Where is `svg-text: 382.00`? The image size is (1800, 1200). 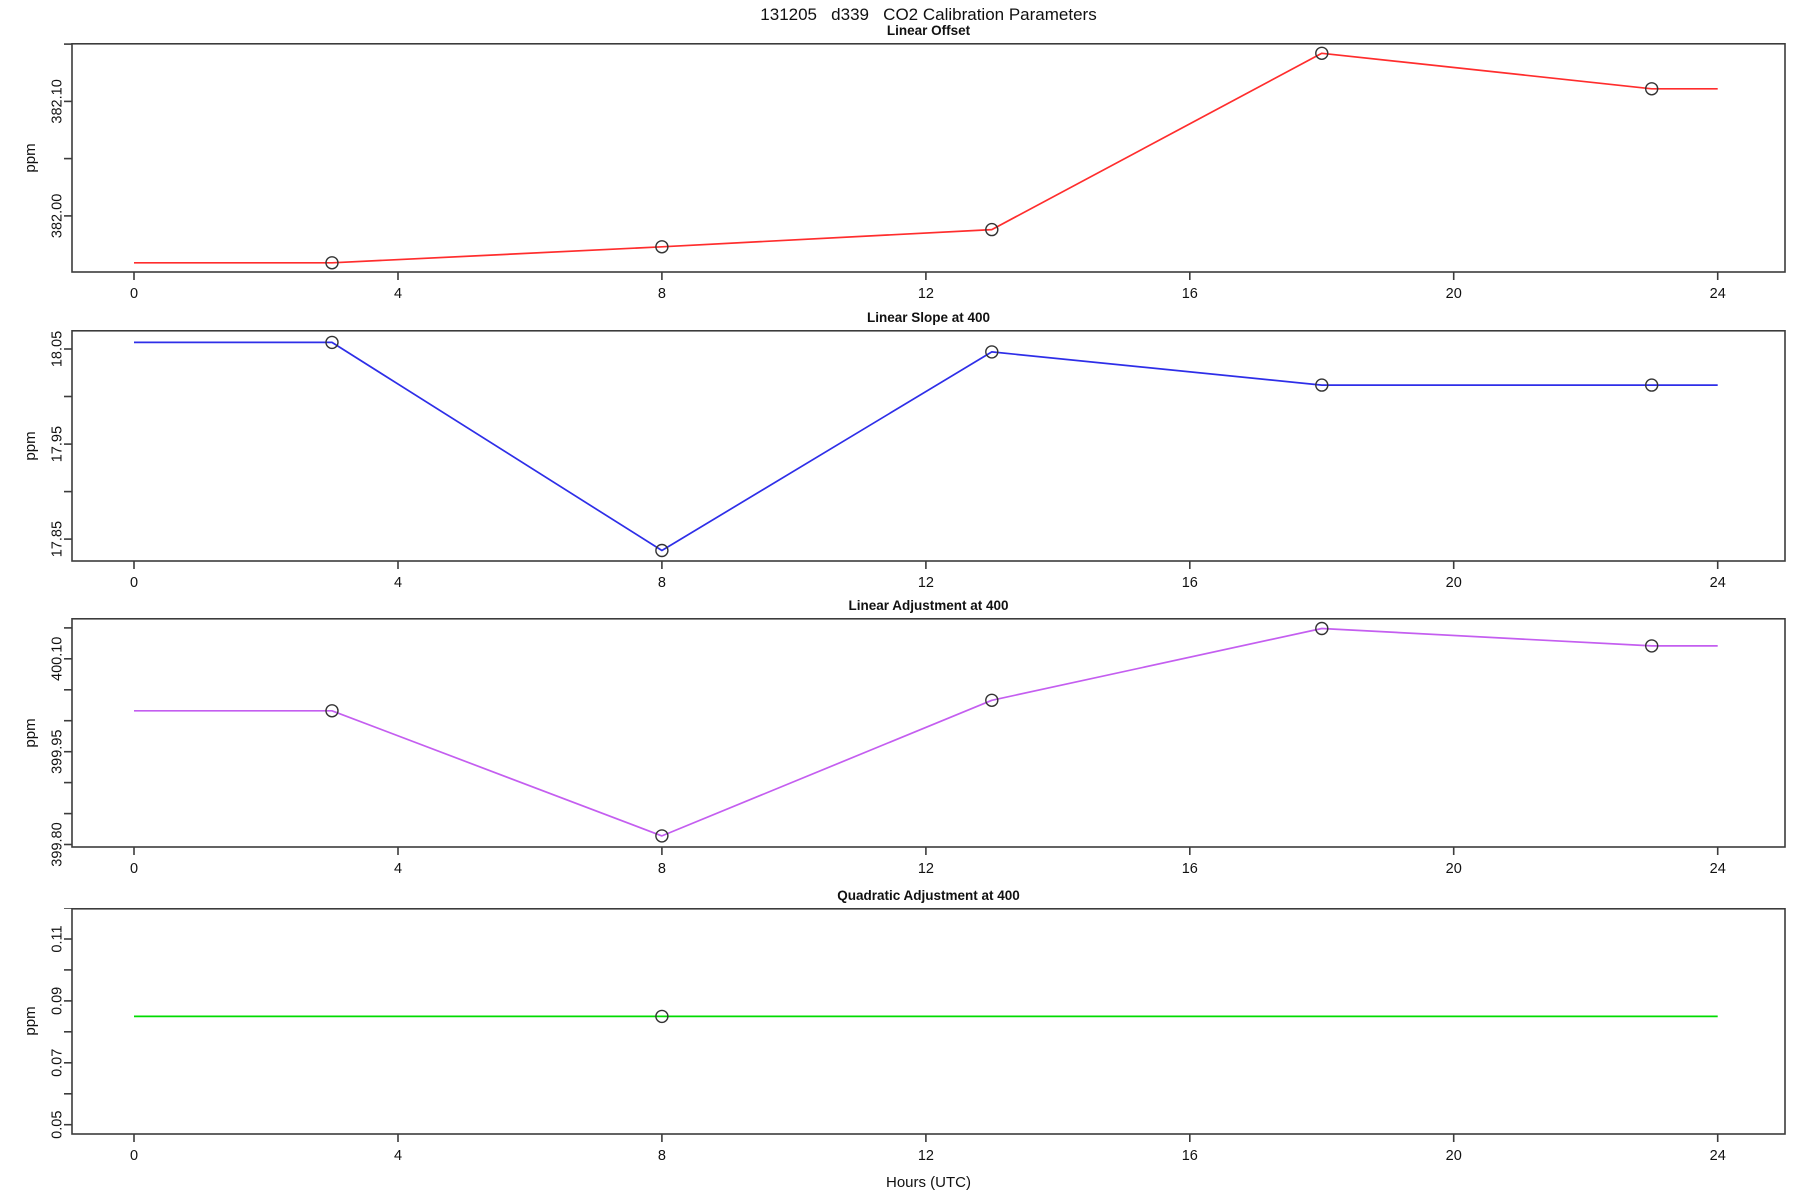
svg-text: 382.00 is located at coordinates (58, 216).